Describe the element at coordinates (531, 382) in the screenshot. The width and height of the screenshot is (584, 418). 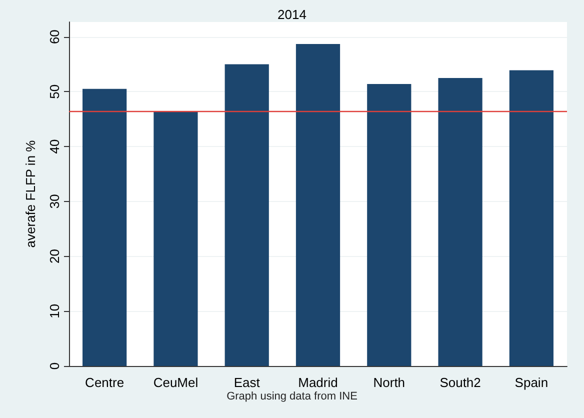
I see `x-tick-label: Spain` at that location.